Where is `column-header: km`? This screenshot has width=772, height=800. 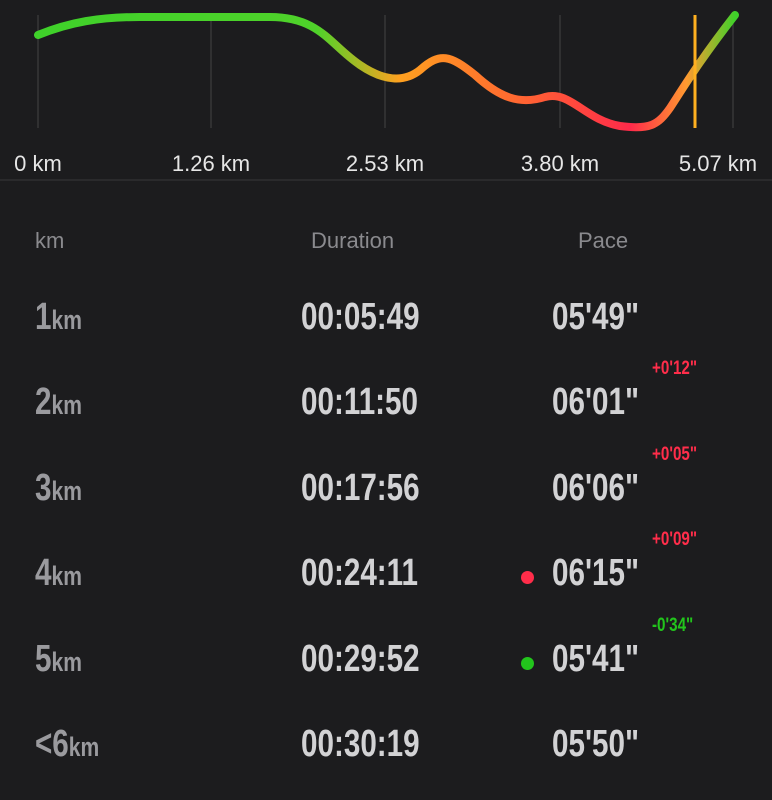 column-header: km is located at coordinates (50, 240).